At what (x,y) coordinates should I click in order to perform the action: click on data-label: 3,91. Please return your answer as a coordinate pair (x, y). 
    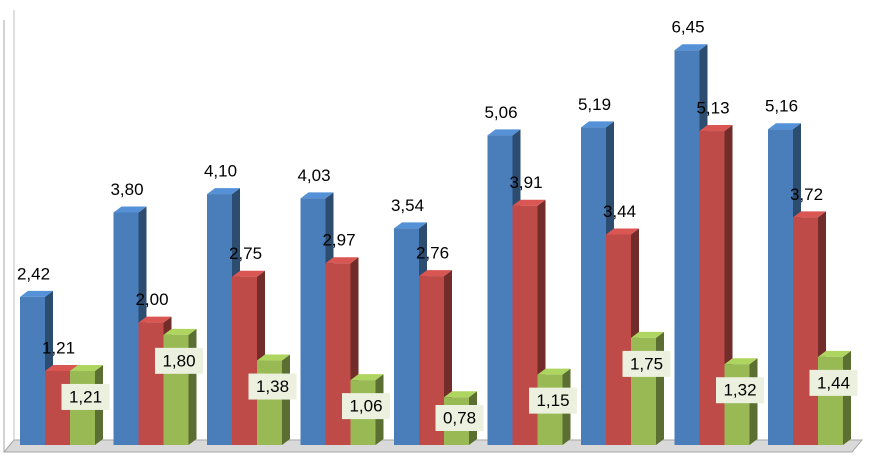
    Looking at the image, I should click on (525, 182).